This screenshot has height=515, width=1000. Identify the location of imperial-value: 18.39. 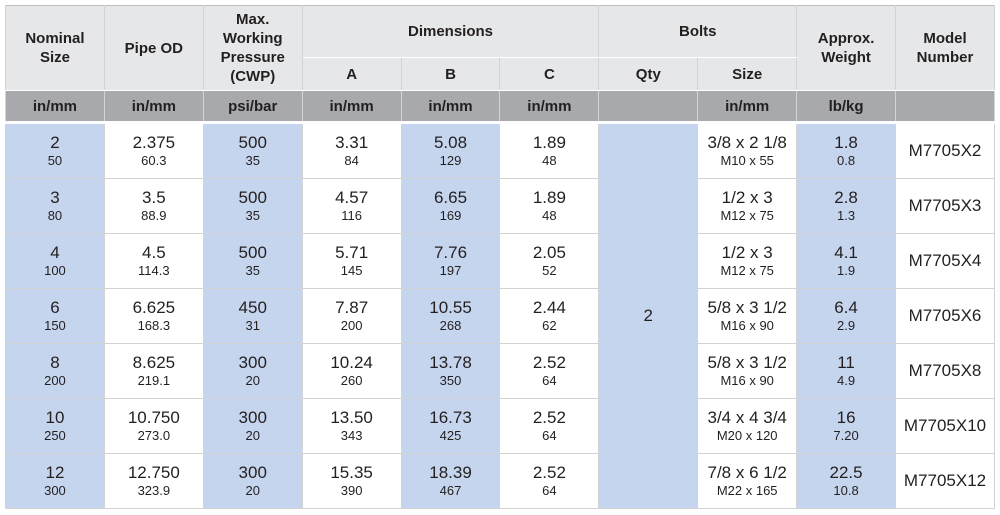
(450, 472).